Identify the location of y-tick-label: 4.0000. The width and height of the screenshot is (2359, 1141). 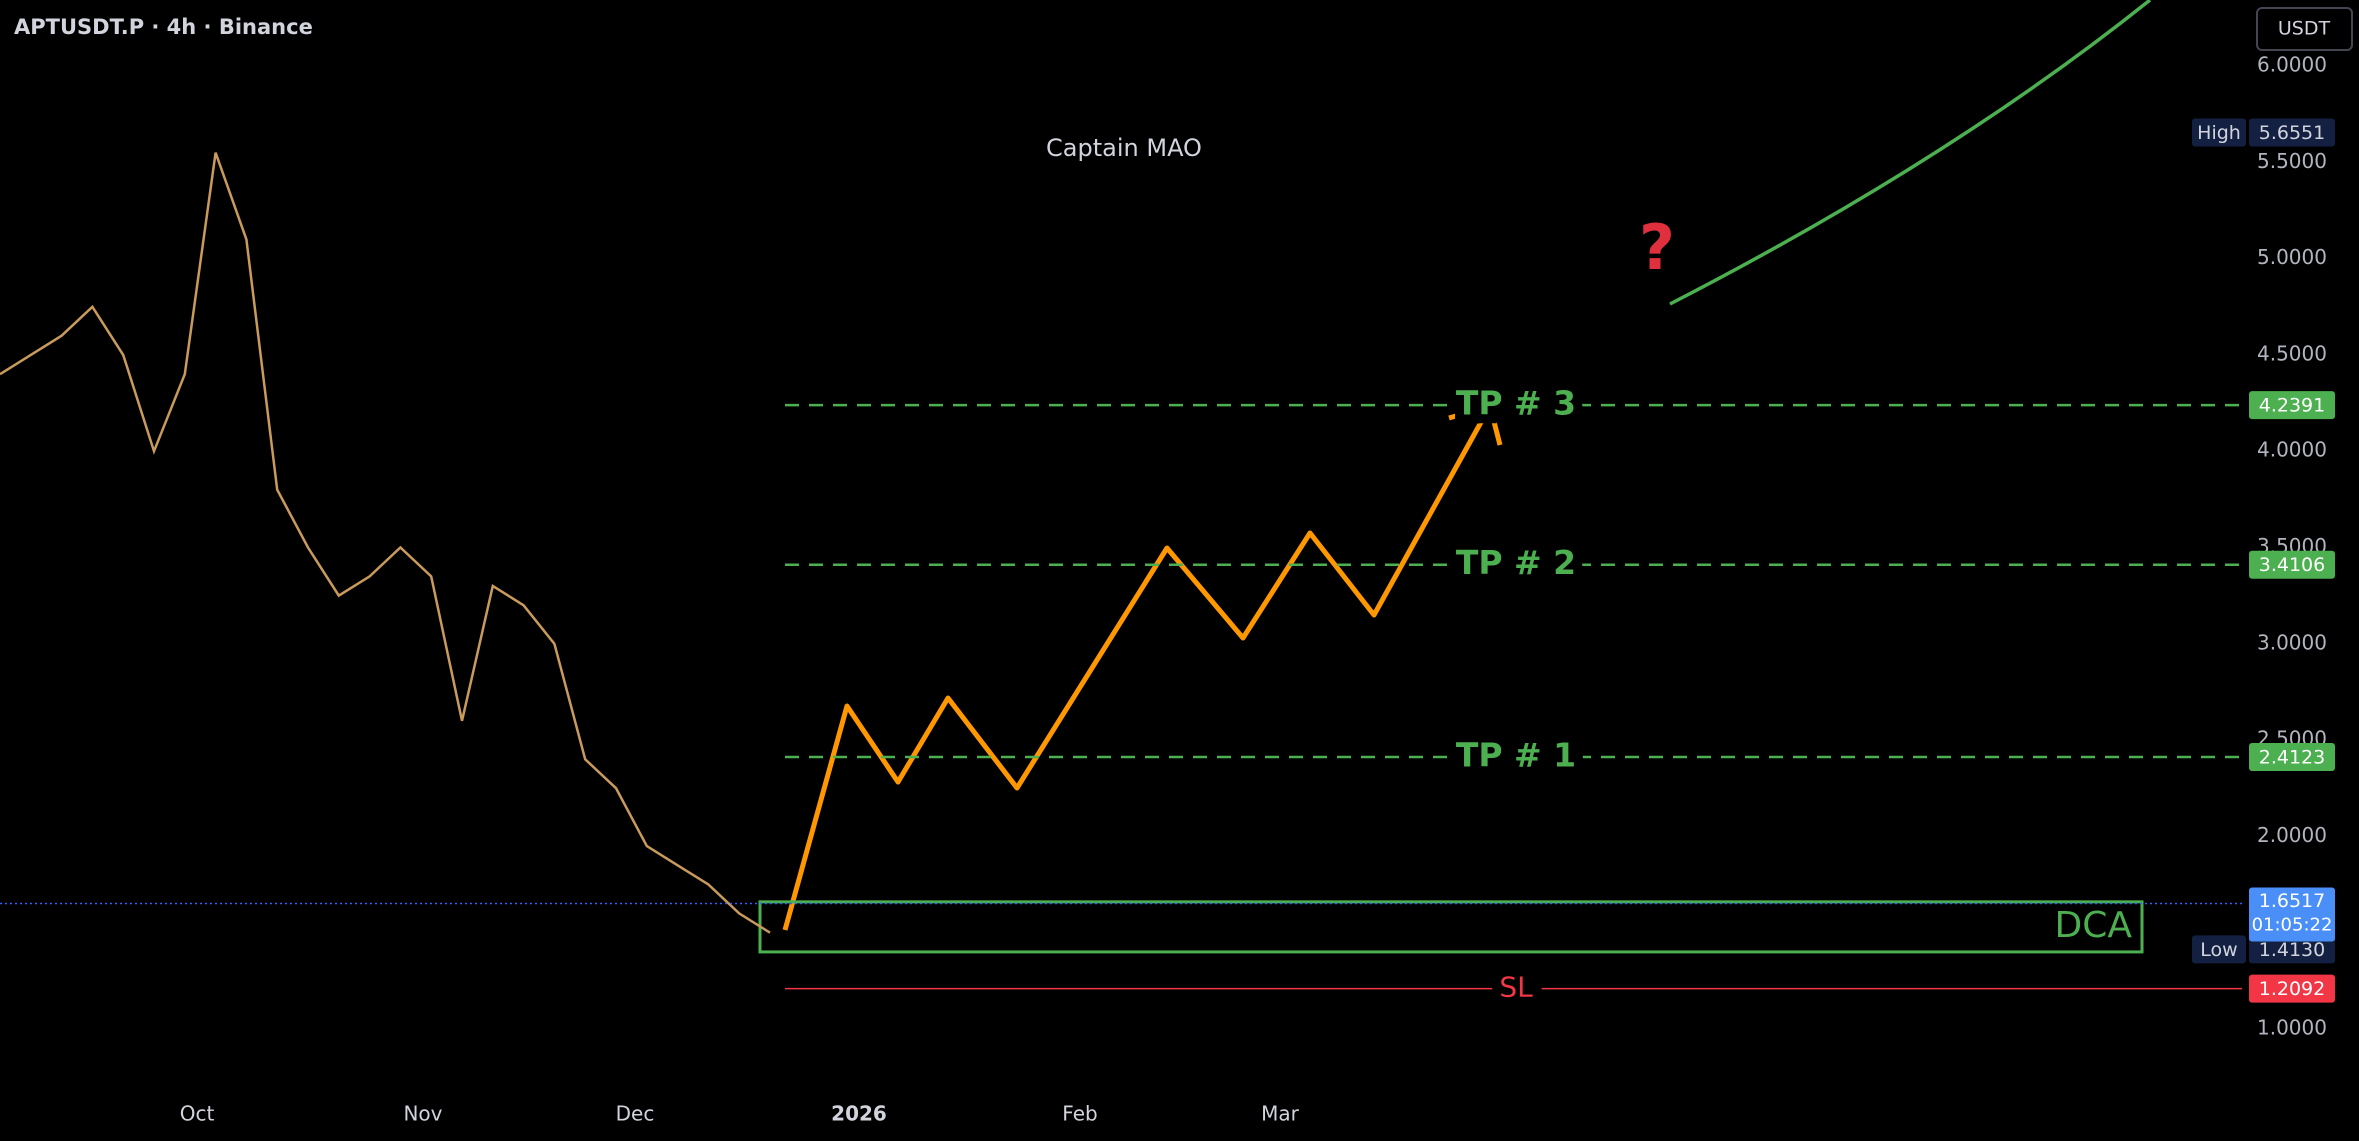
(2292, 450).